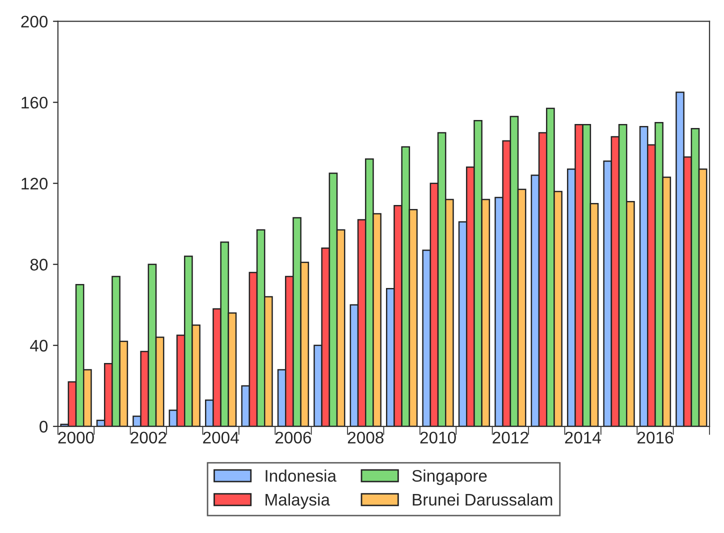 The width and height of the screenshot is (724, 533). What do you see at coordinates (510, 438) in the screenshot?
I see `x-tick-label: 2012` at bounding box center [510, 438].